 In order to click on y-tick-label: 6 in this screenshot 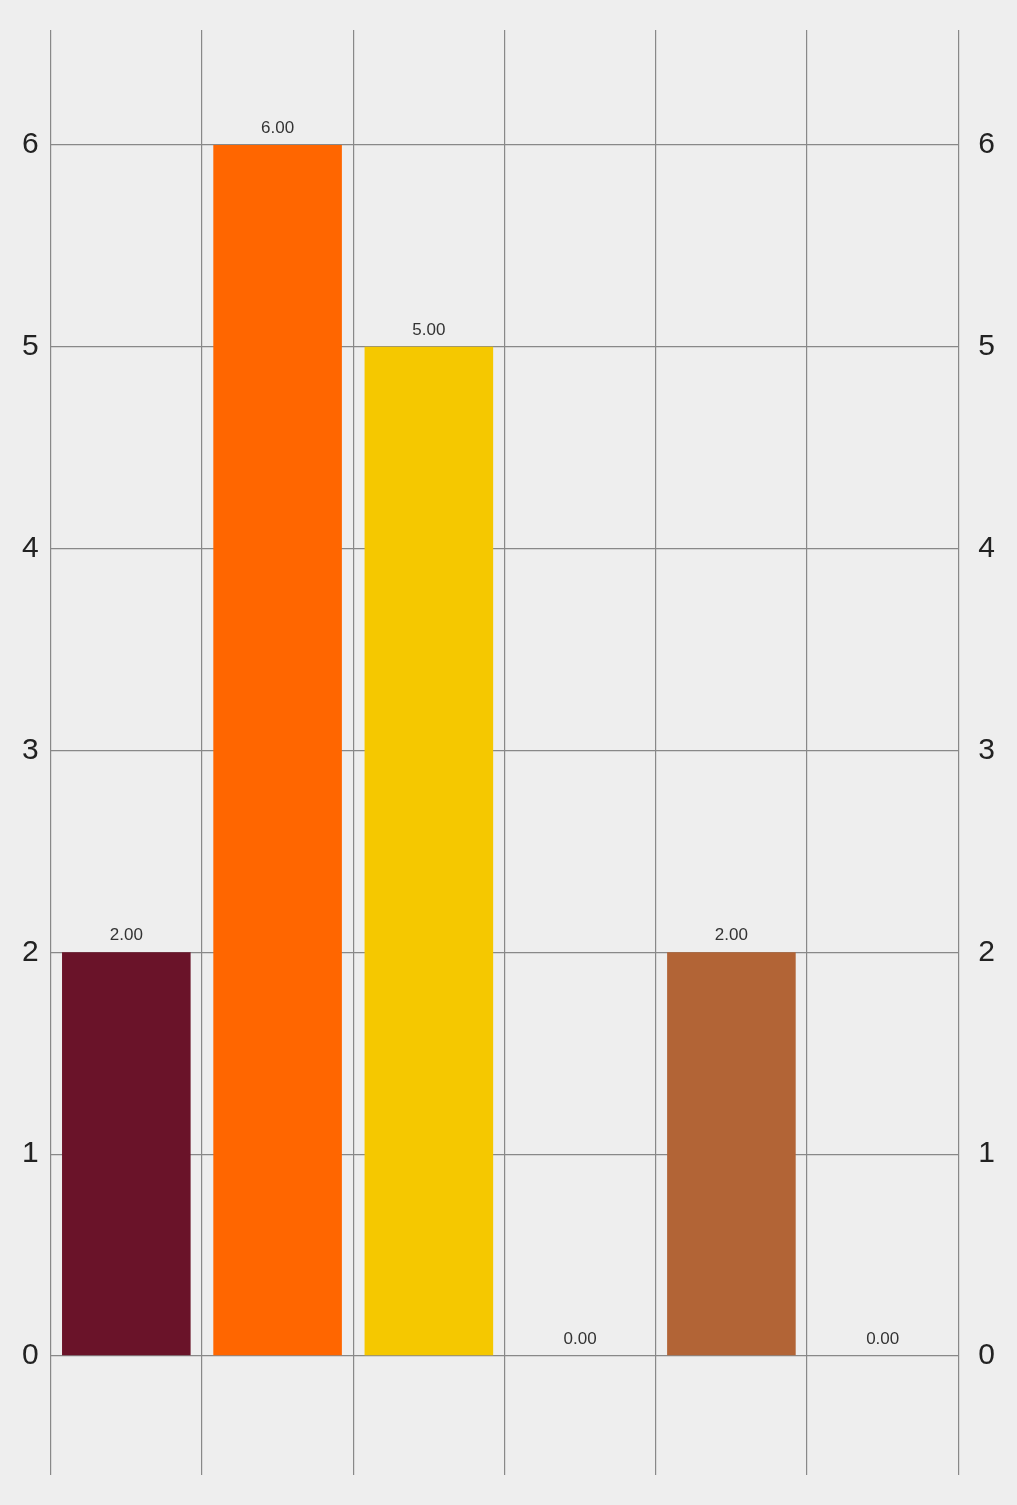, I will do `click(30, 143)`.